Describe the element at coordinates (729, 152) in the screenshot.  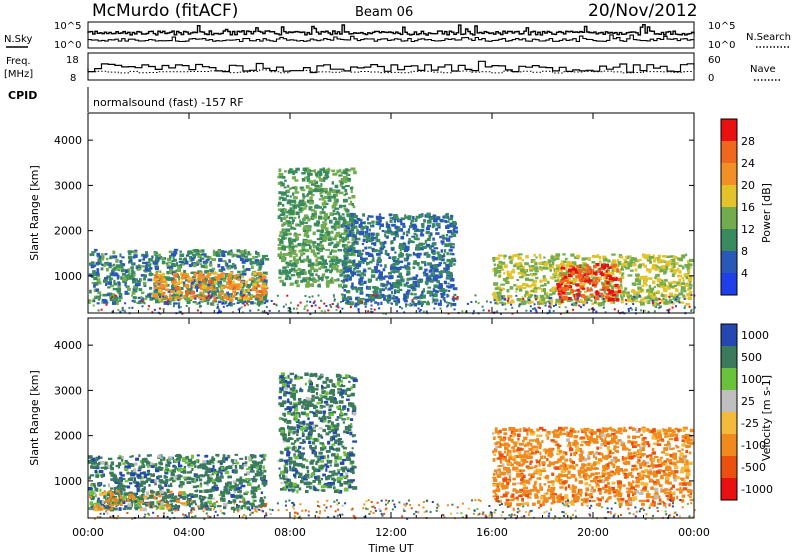
I see `colorbar-swatch` at that location.